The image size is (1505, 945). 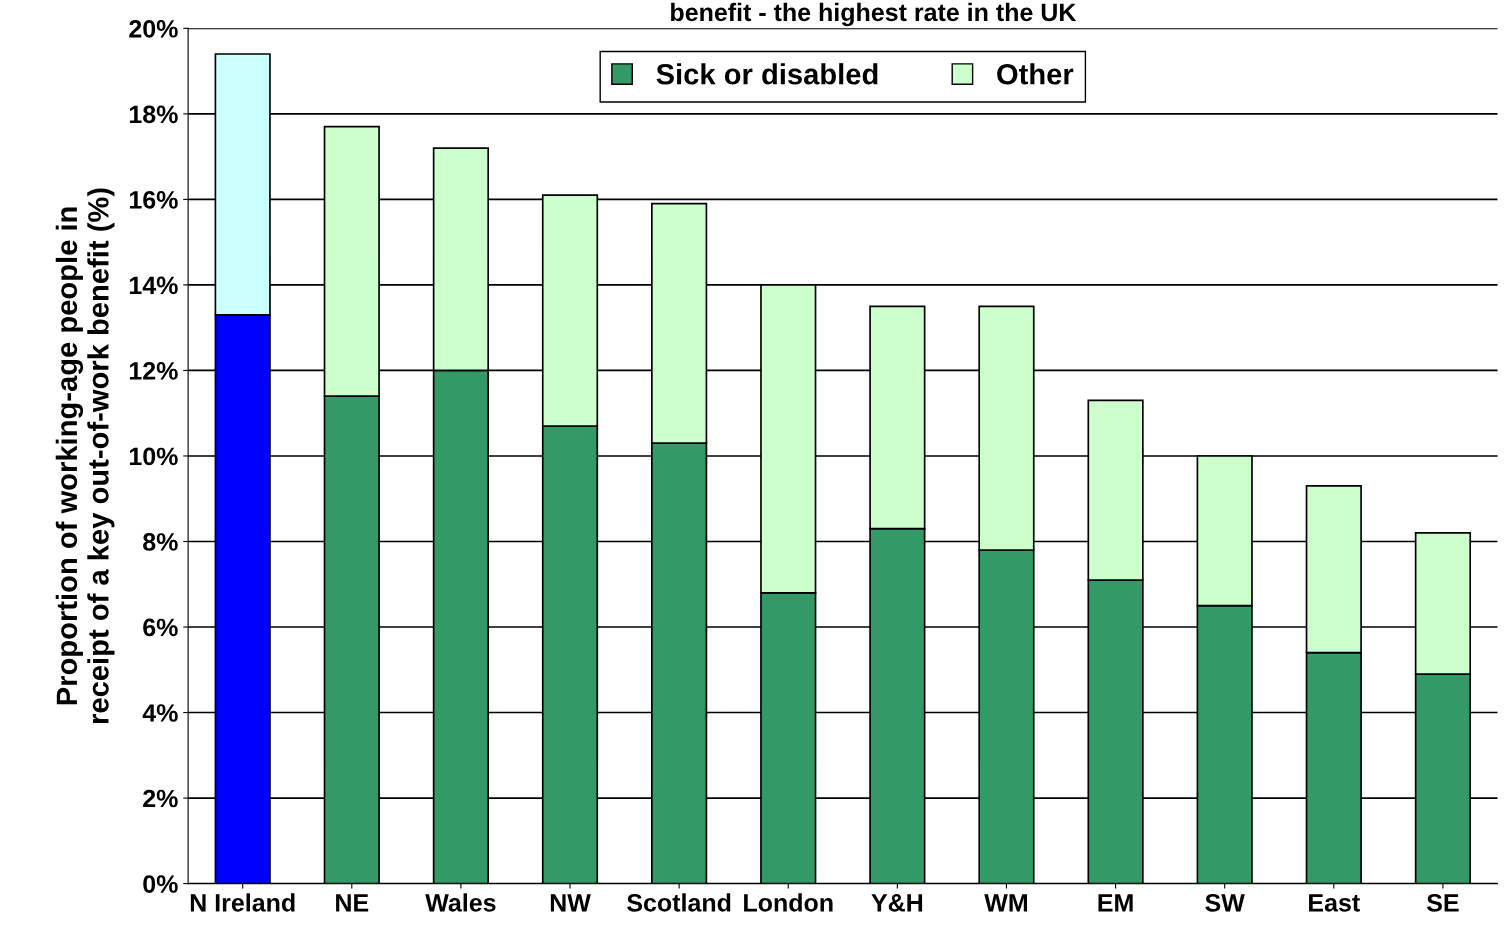 I want to click on x-tick-label: N Ireland, so click(x=242, y=902).